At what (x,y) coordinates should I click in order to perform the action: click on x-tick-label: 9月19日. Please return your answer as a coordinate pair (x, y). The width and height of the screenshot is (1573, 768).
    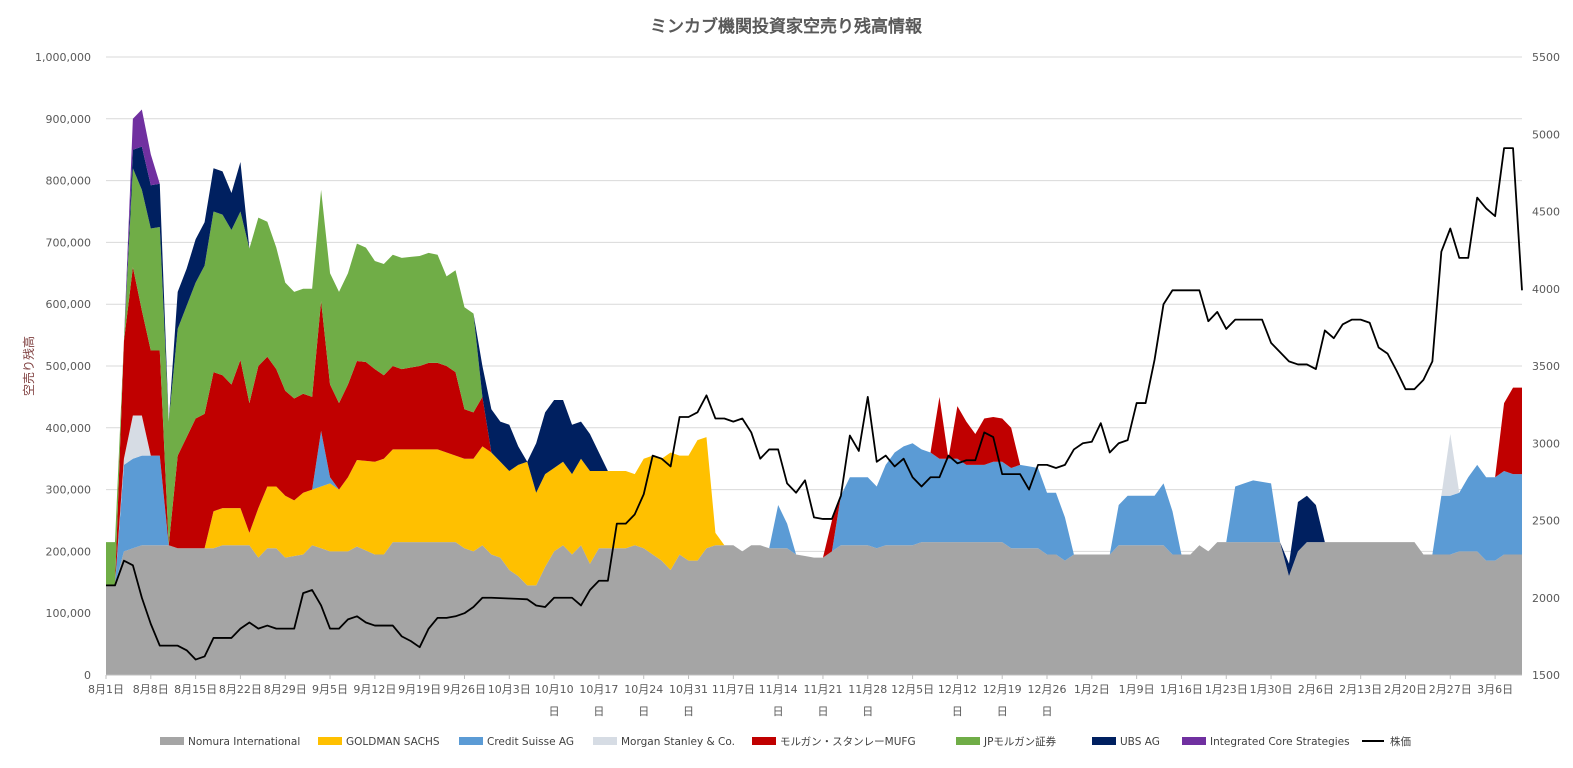
    Looking at the image, I should click on (419, 689).